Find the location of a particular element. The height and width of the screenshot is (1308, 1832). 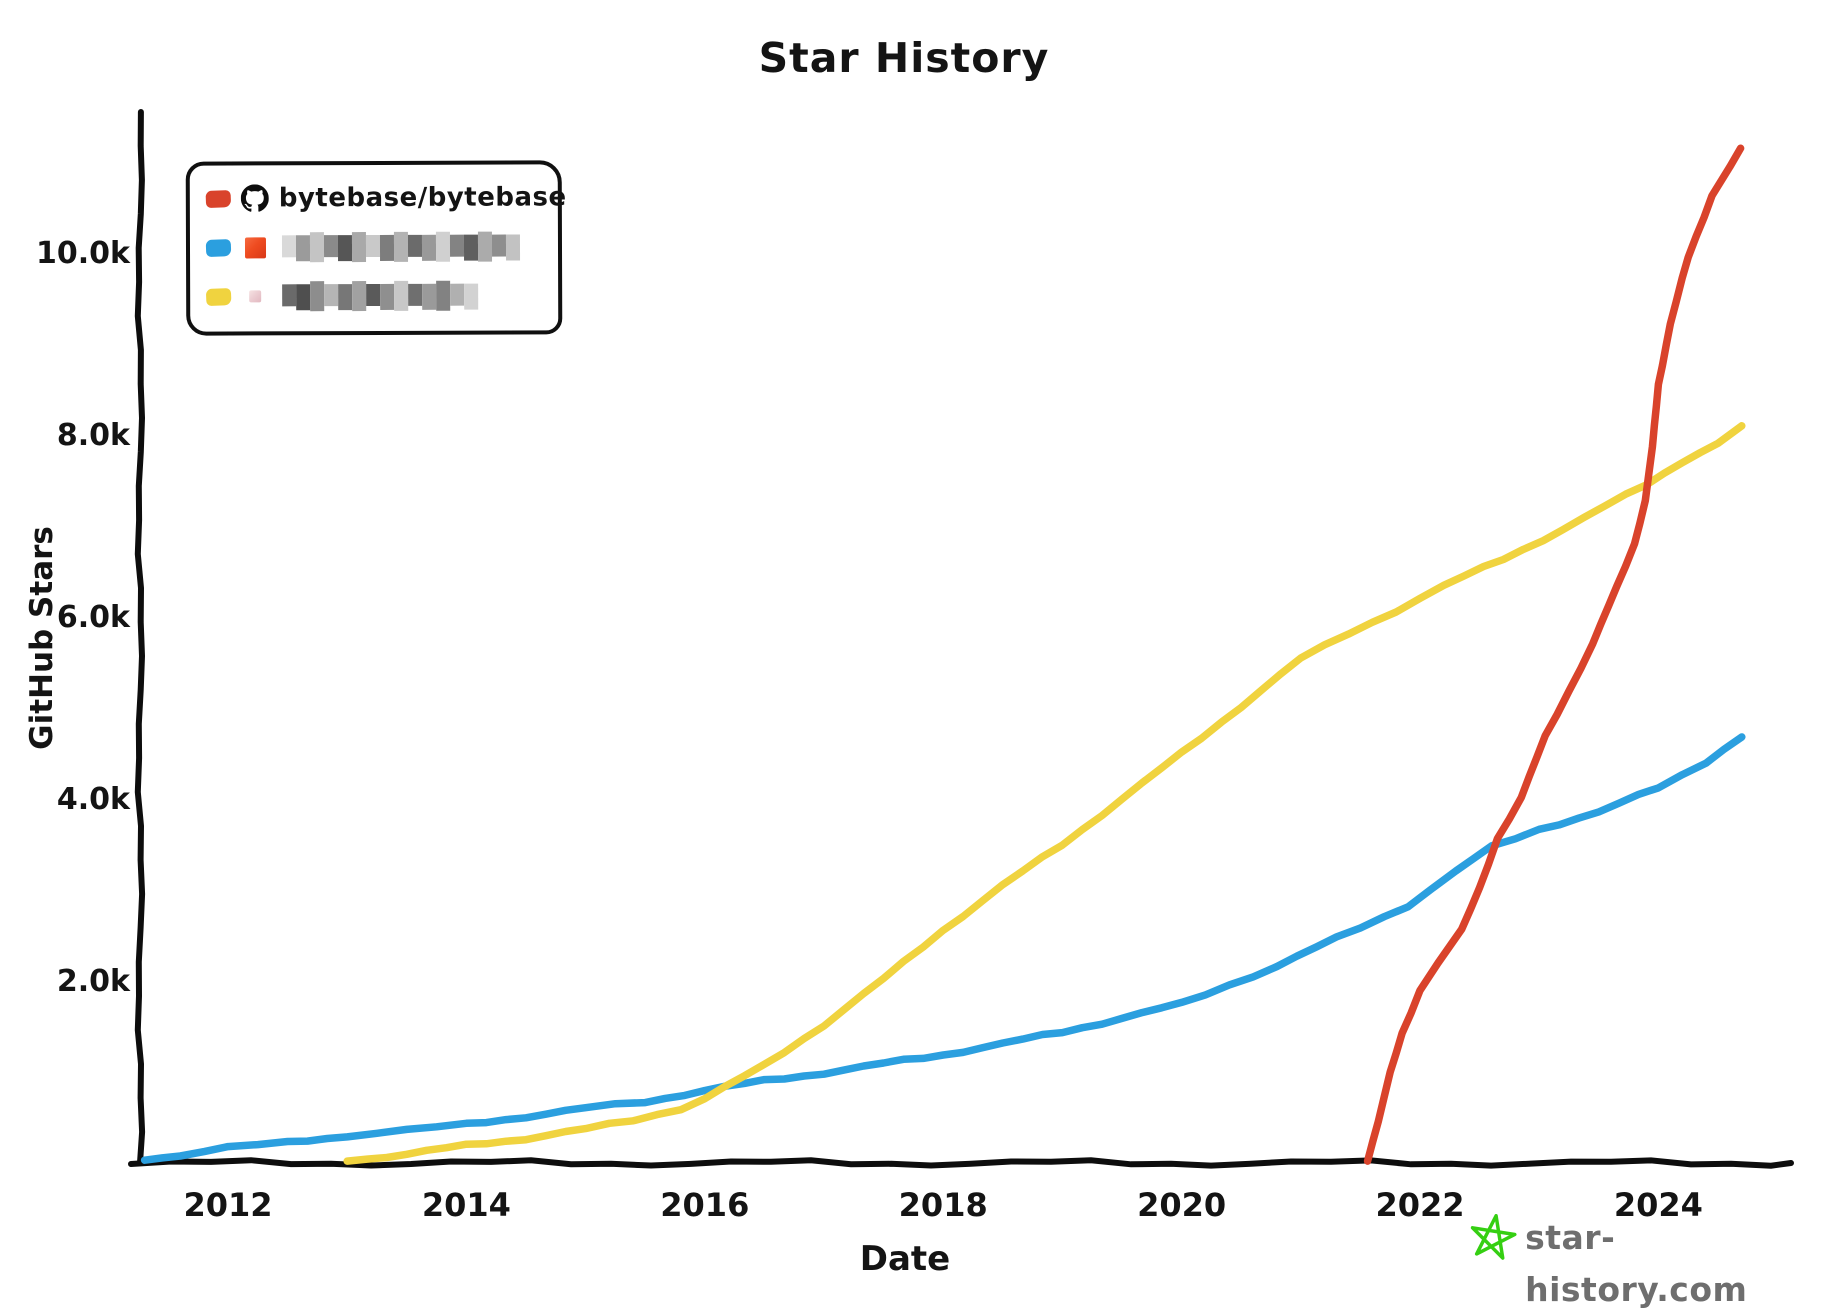

legend-item-blurred-yellow is located at coordinates (373, 295).